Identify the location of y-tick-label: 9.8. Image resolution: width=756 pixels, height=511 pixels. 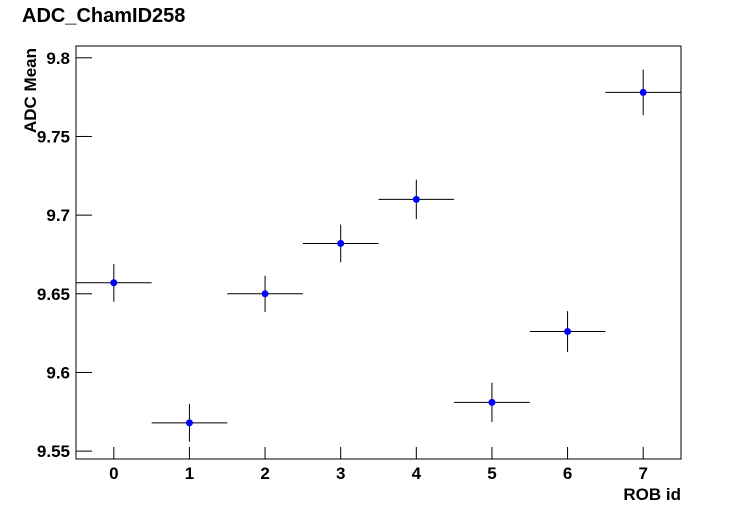
(58, 58).